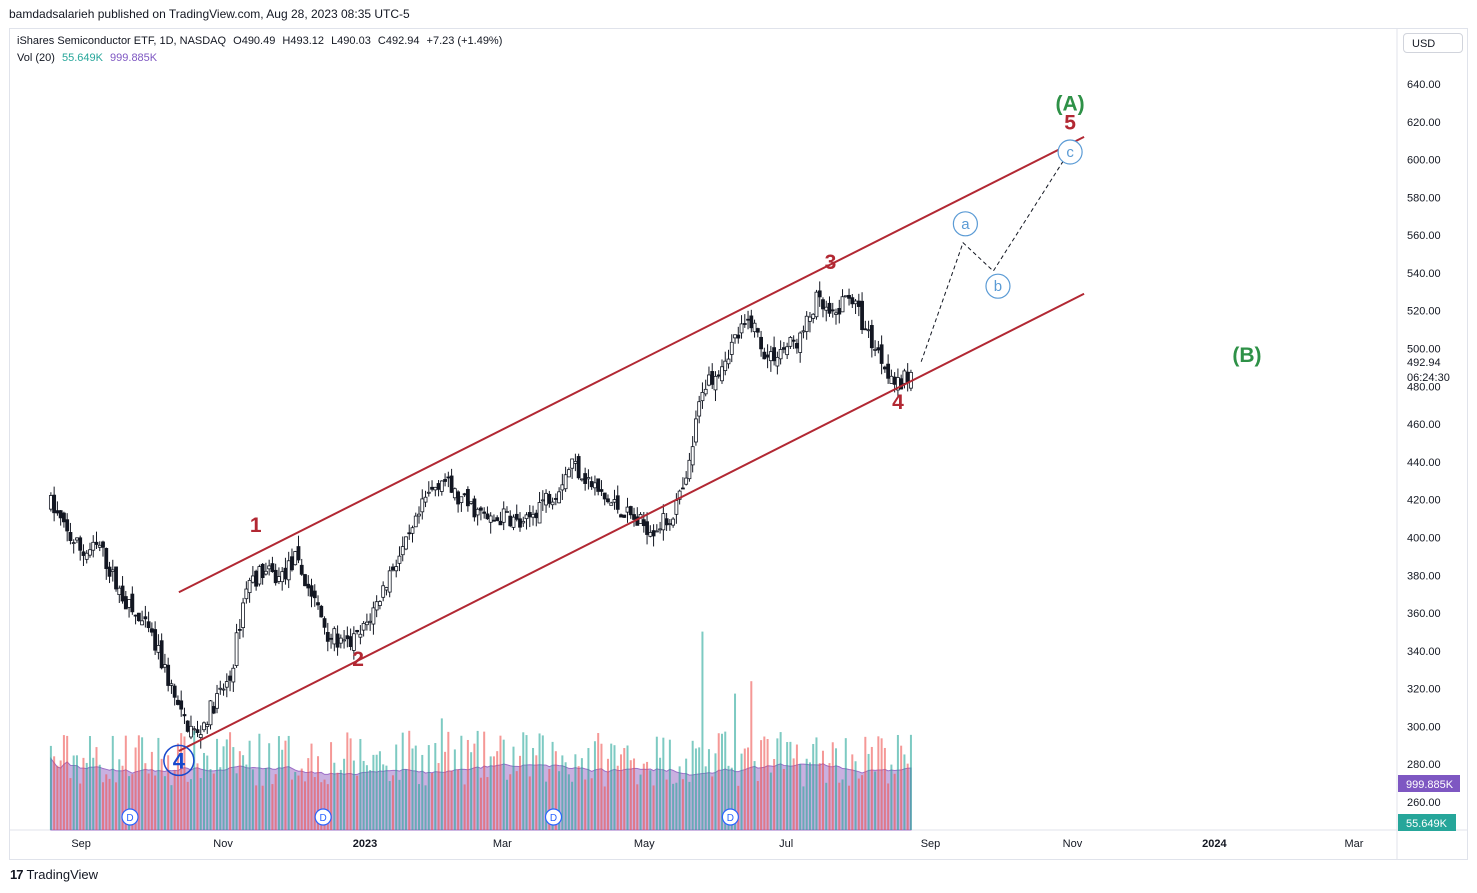  What do you see at coordinates (1424, 803) in the screenshot?
I see `y-tick-label: 260.00` at bounding box center [1424, 803].